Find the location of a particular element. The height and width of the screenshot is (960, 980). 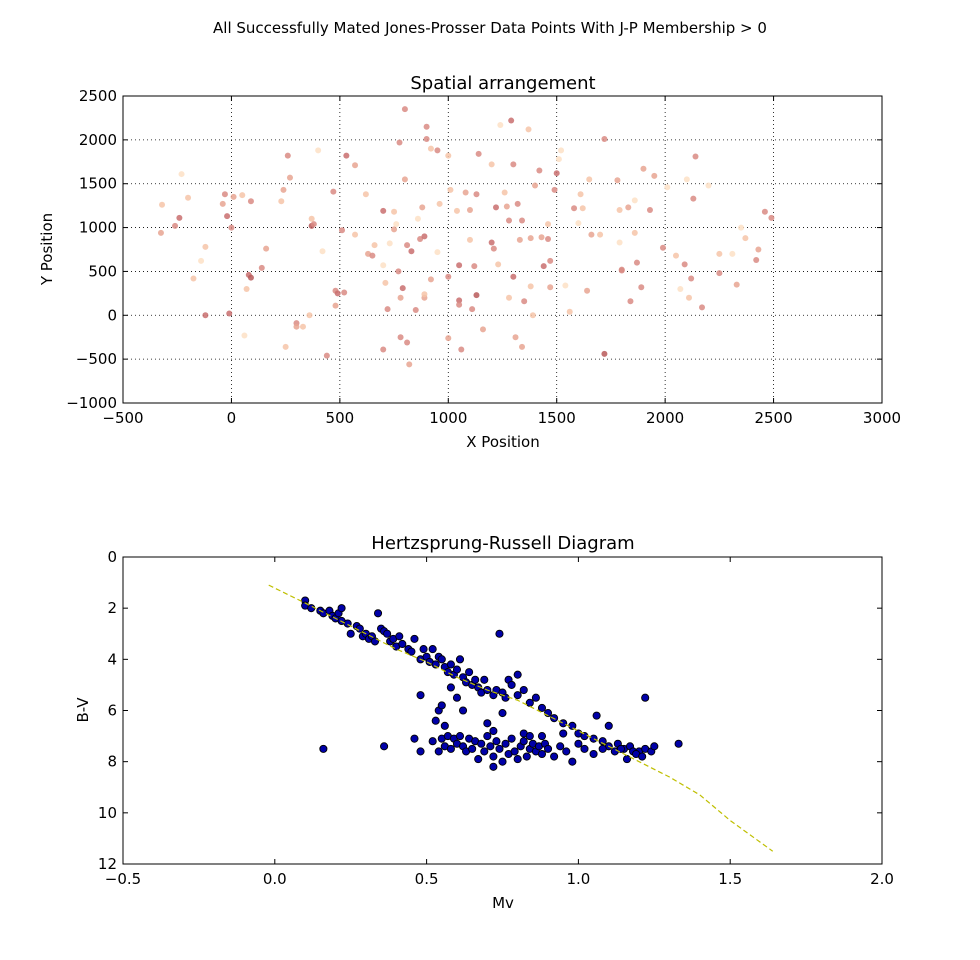

hr-x-tick-label: 2.0 is located at coordinates (882, 879).